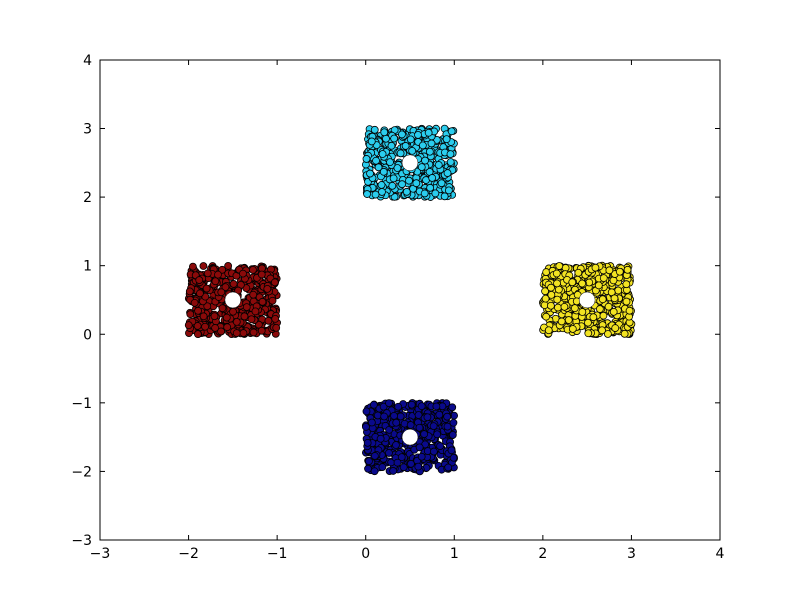 Image resolution: width=800 pixels, height=600 pixels. I want to click on x-tick-label: 4, so click(720, 554).